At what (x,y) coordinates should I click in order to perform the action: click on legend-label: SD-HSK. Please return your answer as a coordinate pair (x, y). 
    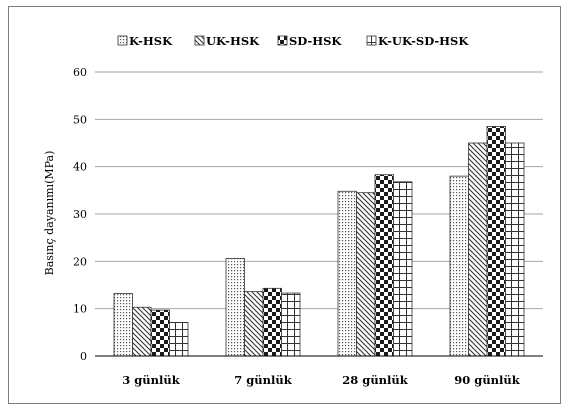
    Looking at the image, I should click on (315, 41).